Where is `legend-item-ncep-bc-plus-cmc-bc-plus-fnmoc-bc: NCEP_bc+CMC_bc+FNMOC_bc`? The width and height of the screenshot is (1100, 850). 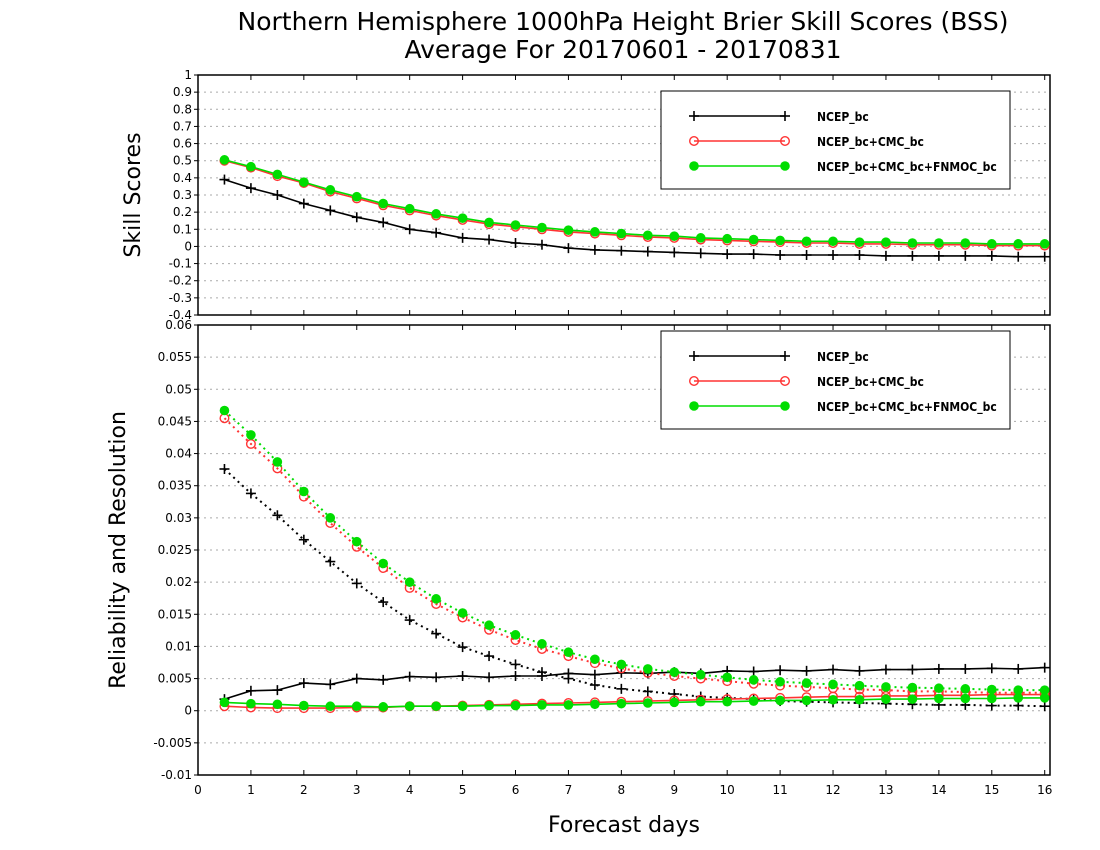
legend-item-ncep-bc-plus-cmc-bc-plus-fnmoc-bc: NCEP_bc+CMC_bc+FNMOC_bc is located at coordinates (843, 167).